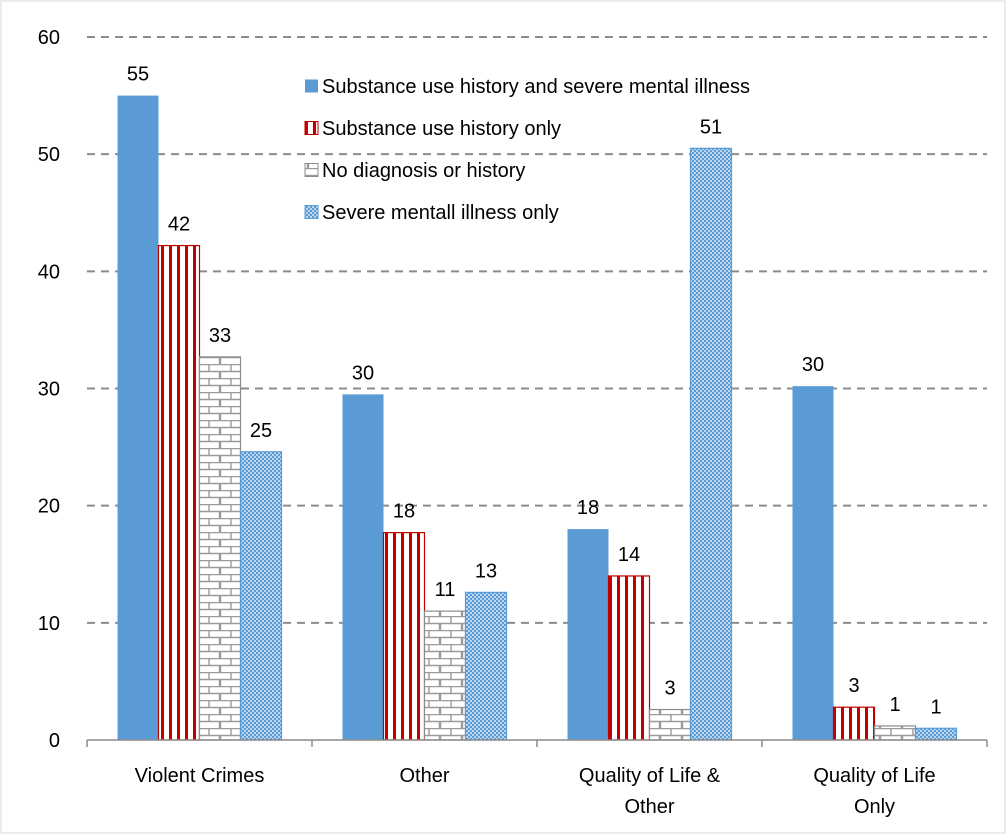  What do you see at coordinates (424, 776) in the screenshot?
I see `x-category-label: Other` at bounding box center [424, 776].